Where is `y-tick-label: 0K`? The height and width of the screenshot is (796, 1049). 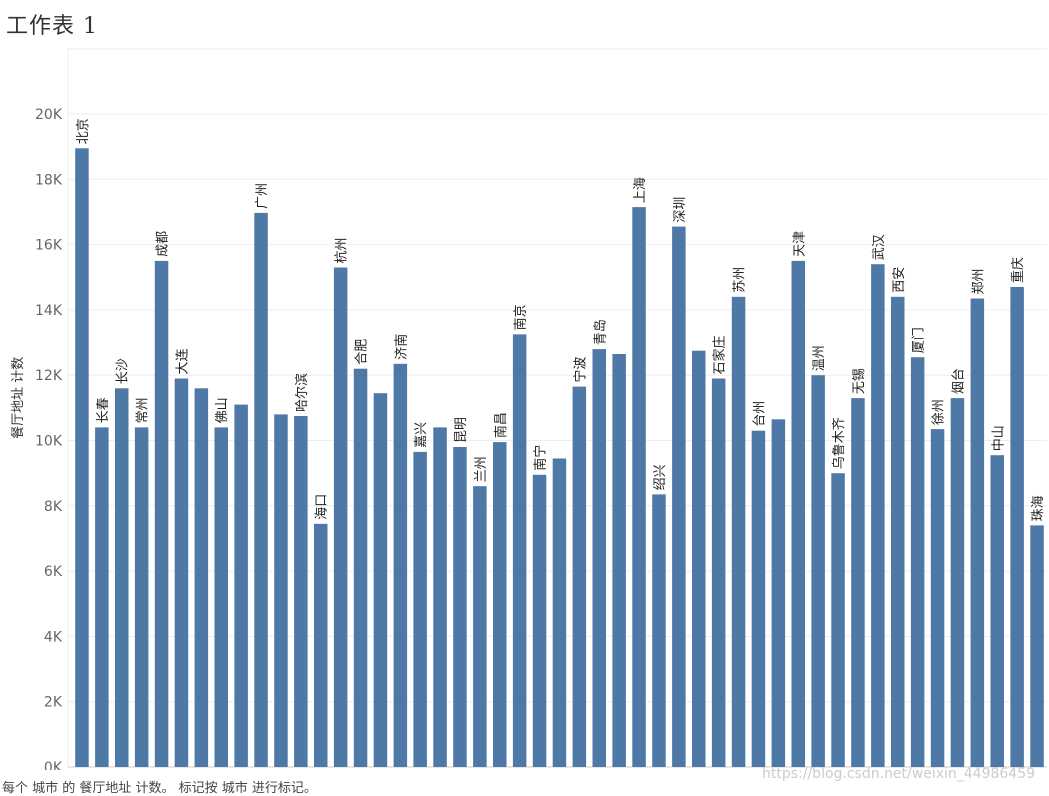 y-tick-label: 0K is located at coordinates (53, 765).